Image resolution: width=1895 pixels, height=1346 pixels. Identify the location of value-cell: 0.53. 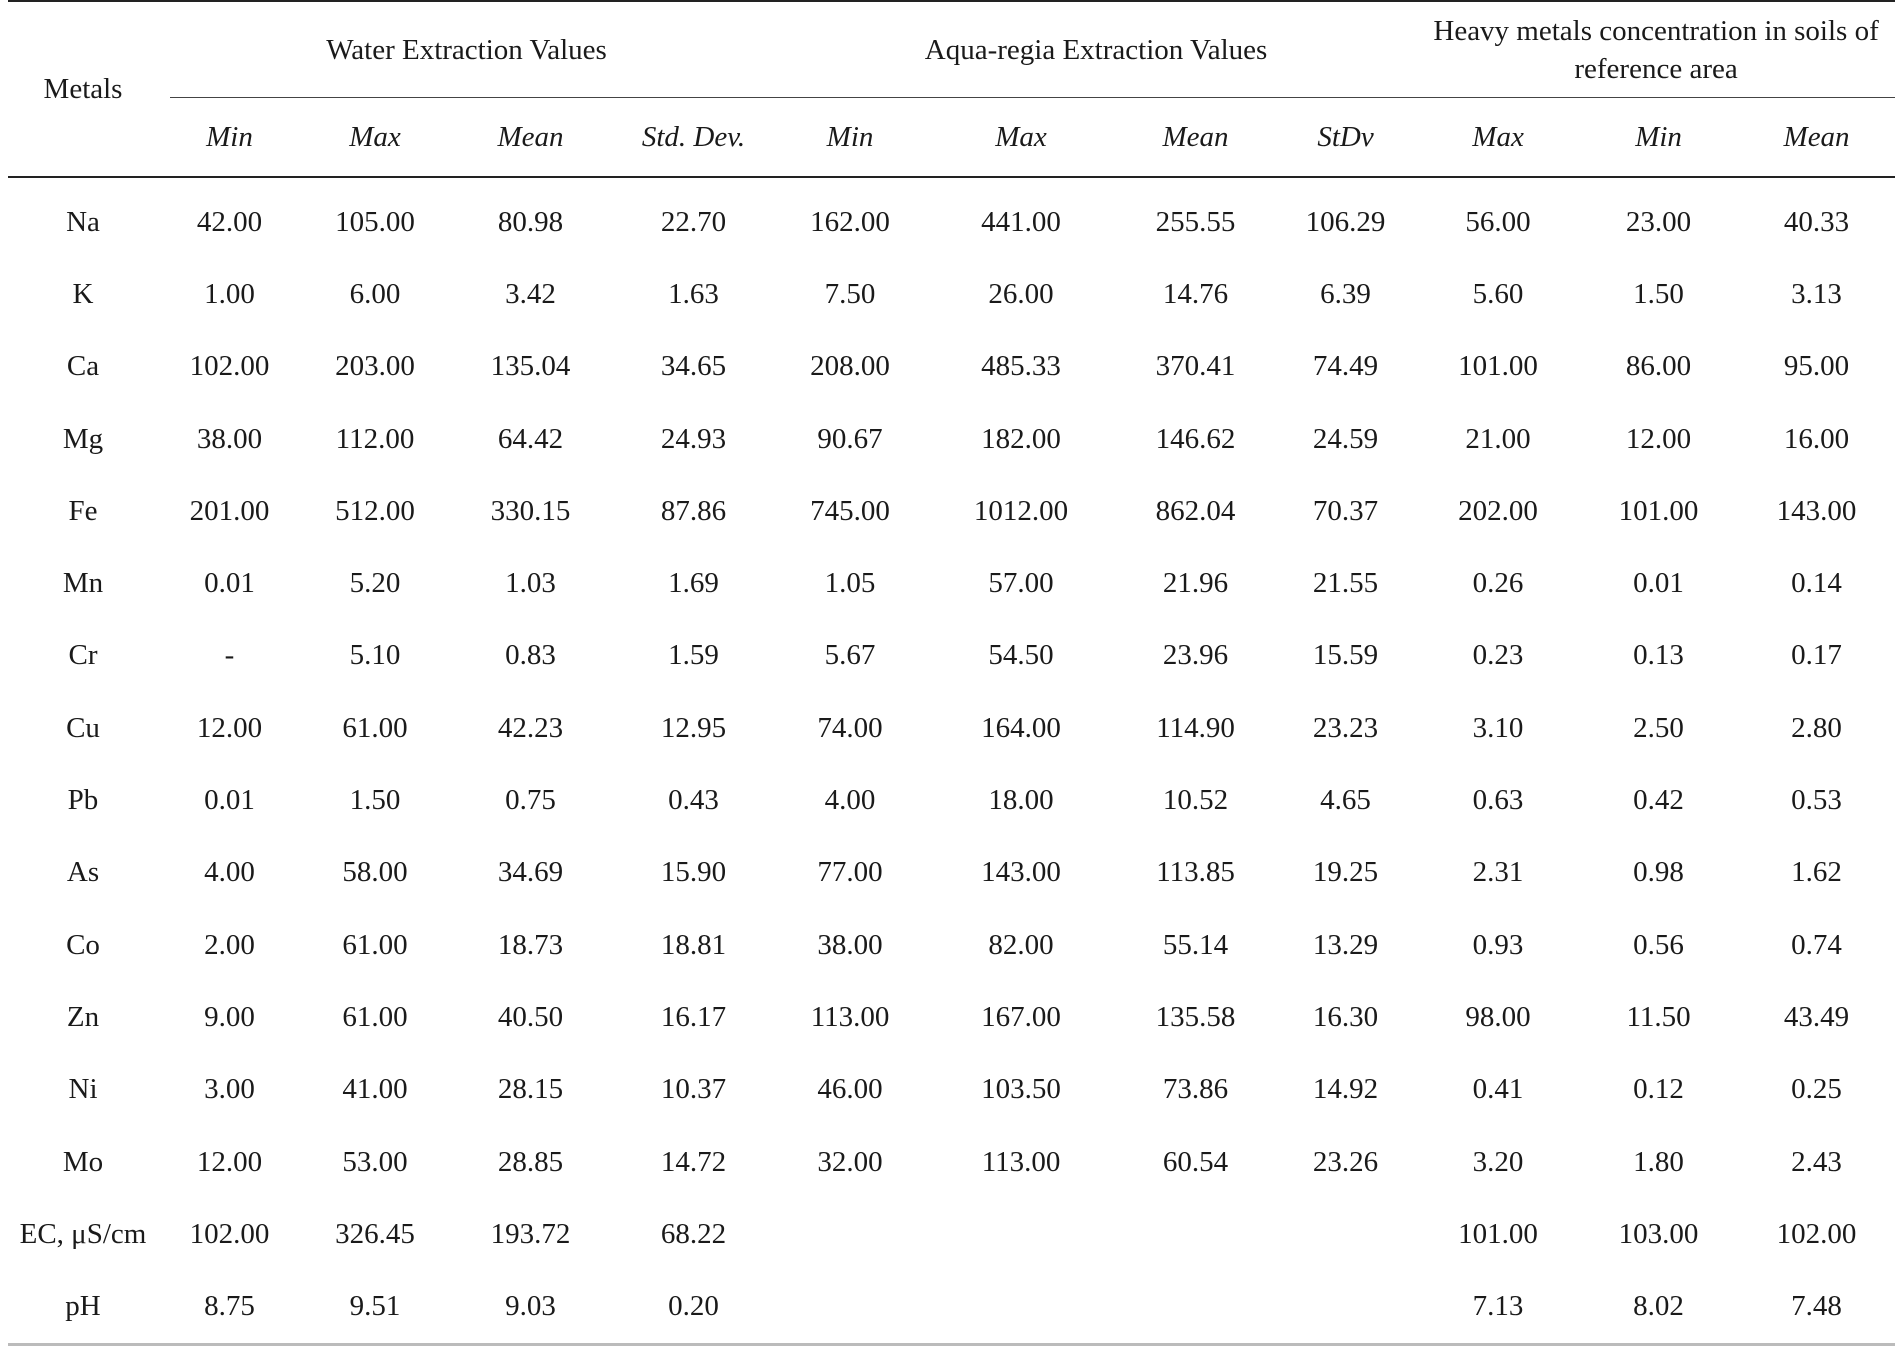
(1816, 800).